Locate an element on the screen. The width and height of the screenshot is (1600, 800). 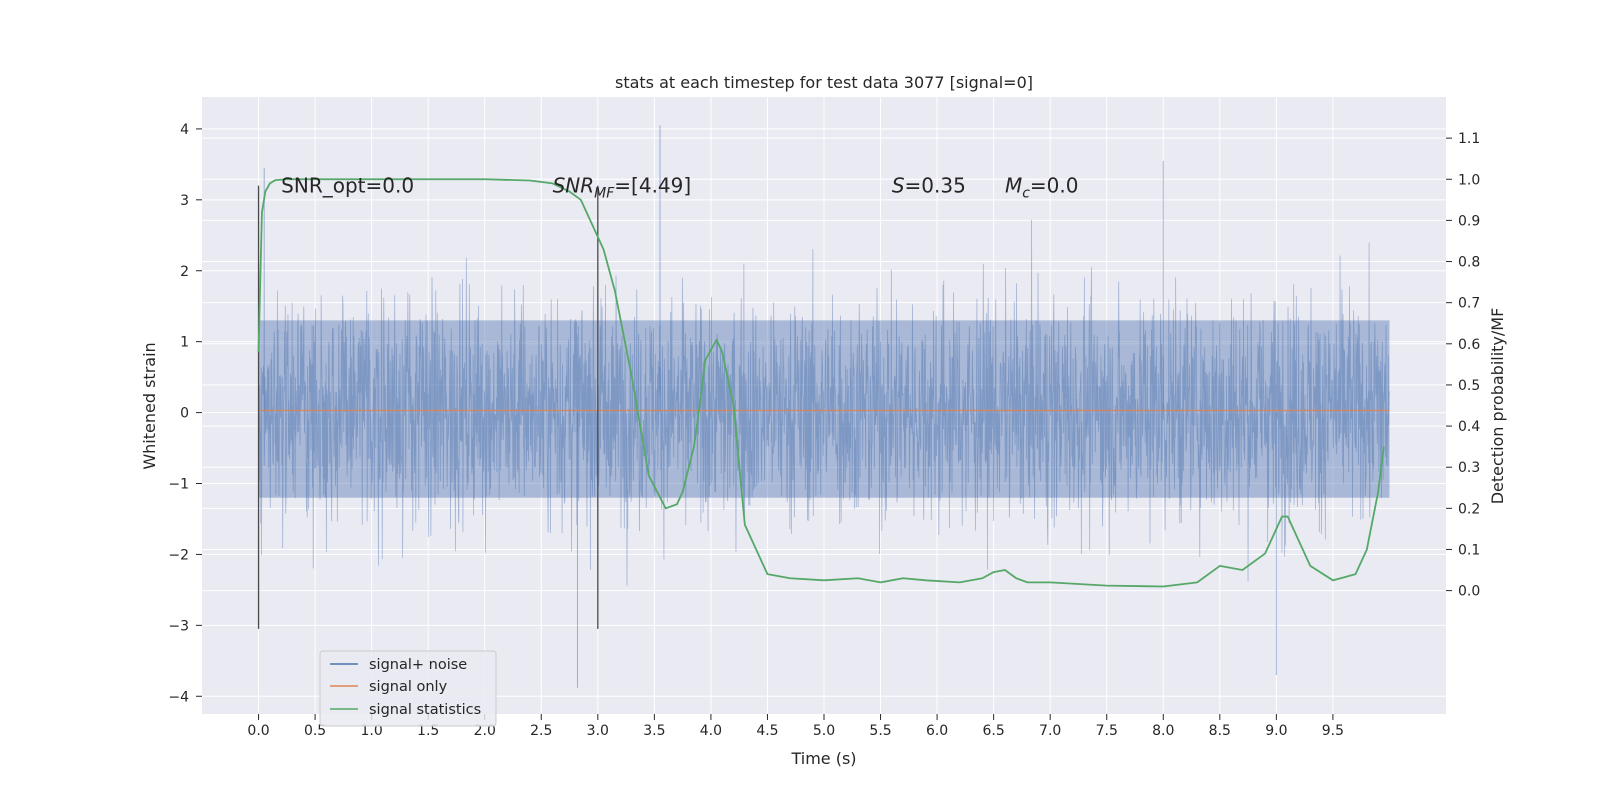
y2-tick-label: 0.5 is located at coordinates (1469, 386).